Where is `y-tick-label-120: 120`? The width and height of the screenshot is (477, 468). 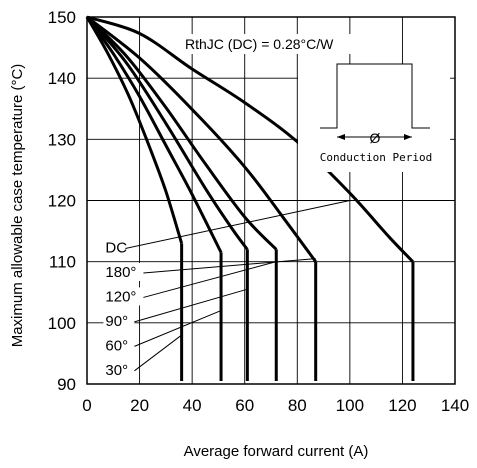 y-tick-label-120: 120 is located at coordinates (62, 201).